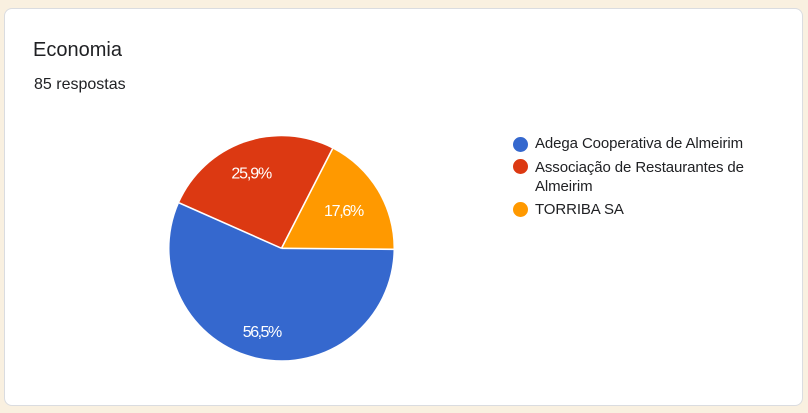 This screenshot has width=808, height=413. What do you see at coordinates (251, 174) in the screenshot?
I see `svg-text: 25,9%` at bounding box center [251, 174].